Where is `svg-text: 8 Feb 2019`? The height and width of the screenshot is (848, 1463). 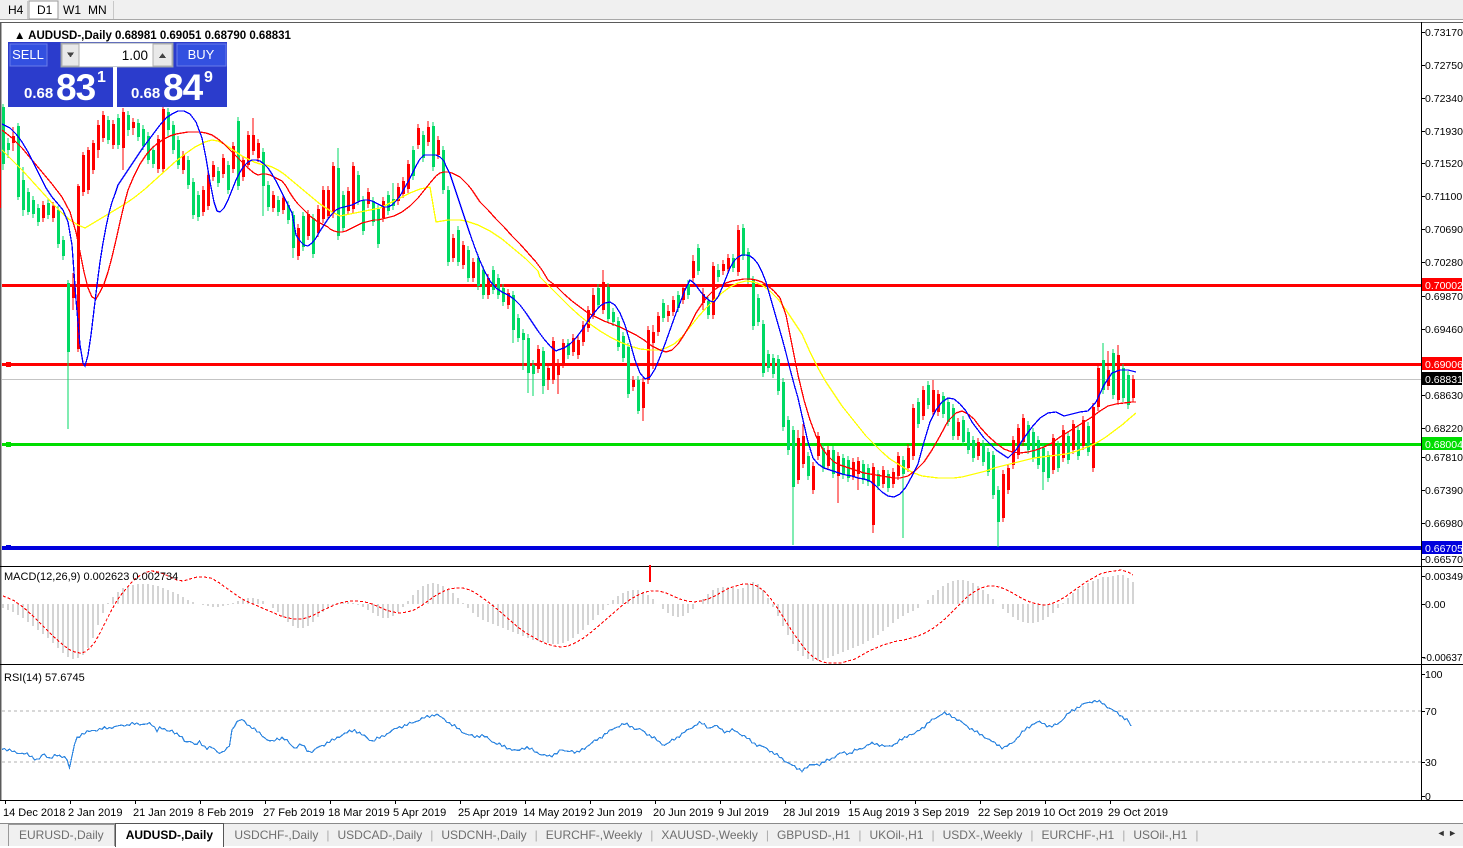
svg-text: 8 Feb 2019 is located at coordinates (226, 813).